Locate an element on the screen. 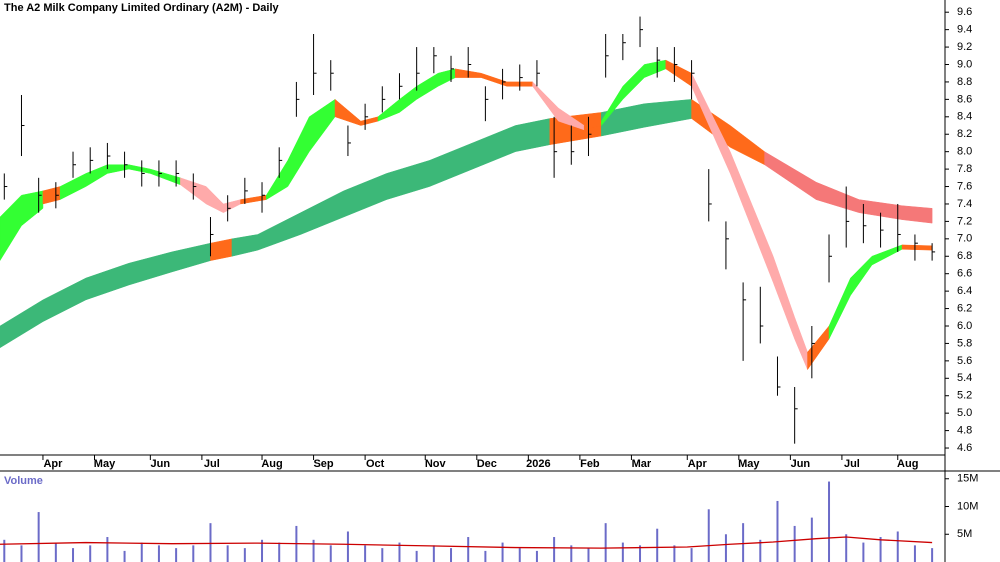 Image resolution: width=1000 pixels, height=562 pixels. y-tick-label: 9.6 is located at coordinates (964, 12).